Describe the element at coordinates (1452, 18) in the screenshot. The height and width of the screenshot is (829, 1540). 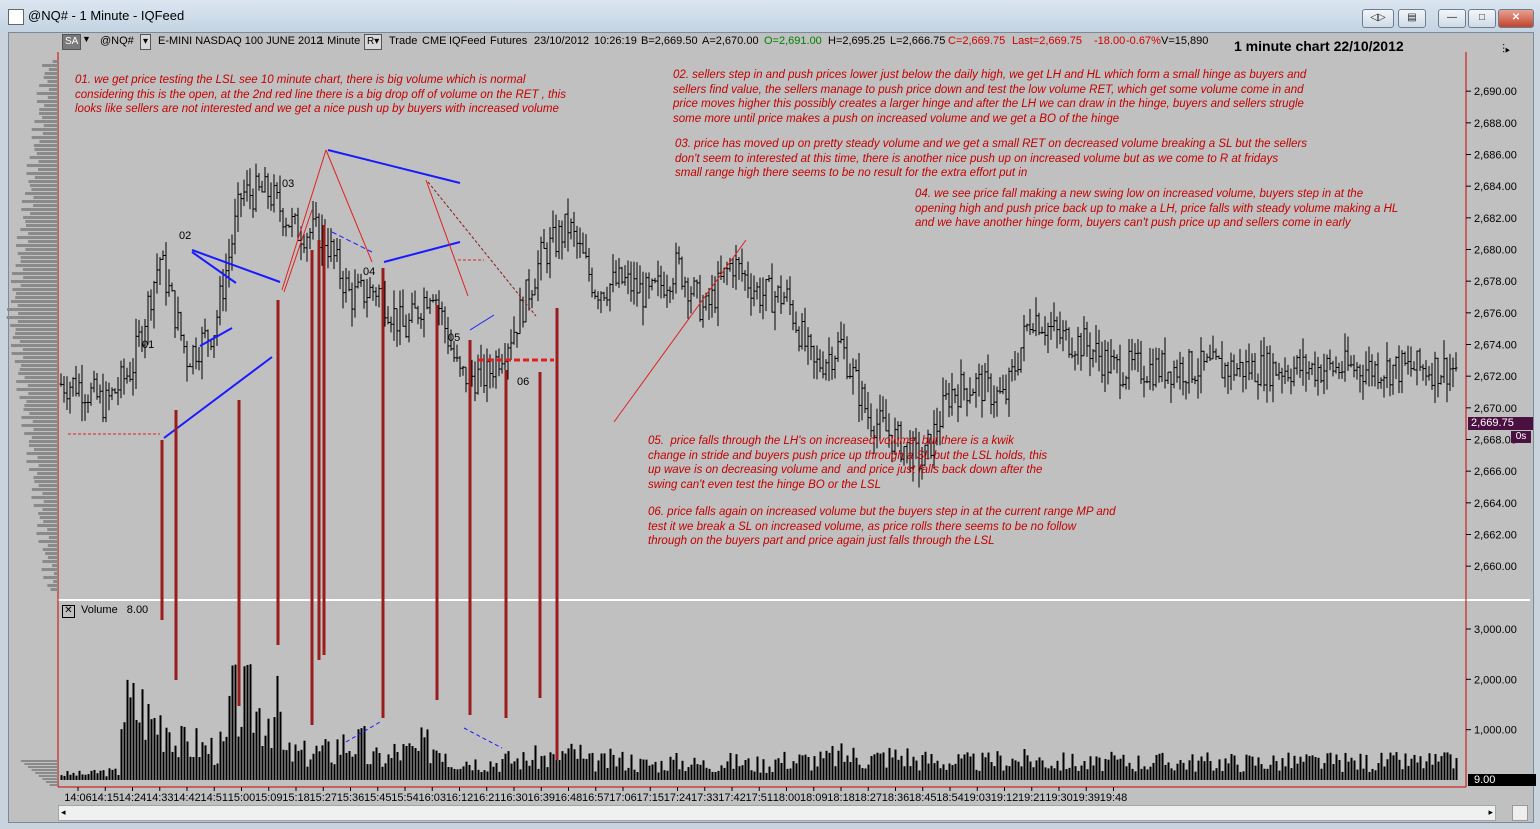
I see `minimize-icon: —` at that location.